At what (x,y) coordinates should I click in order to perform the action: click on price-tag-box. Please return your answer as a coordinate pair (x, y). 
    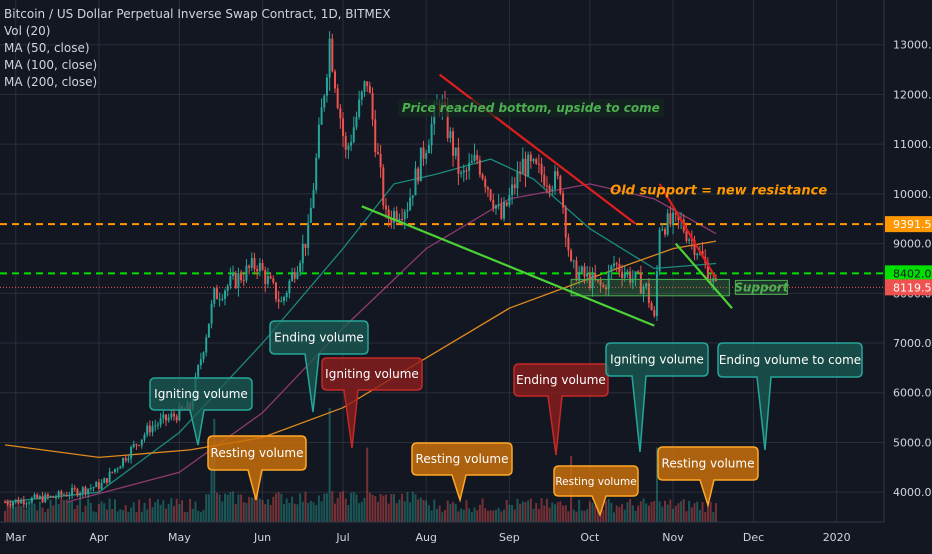
    Looking at the image, I should click on (908, 273).